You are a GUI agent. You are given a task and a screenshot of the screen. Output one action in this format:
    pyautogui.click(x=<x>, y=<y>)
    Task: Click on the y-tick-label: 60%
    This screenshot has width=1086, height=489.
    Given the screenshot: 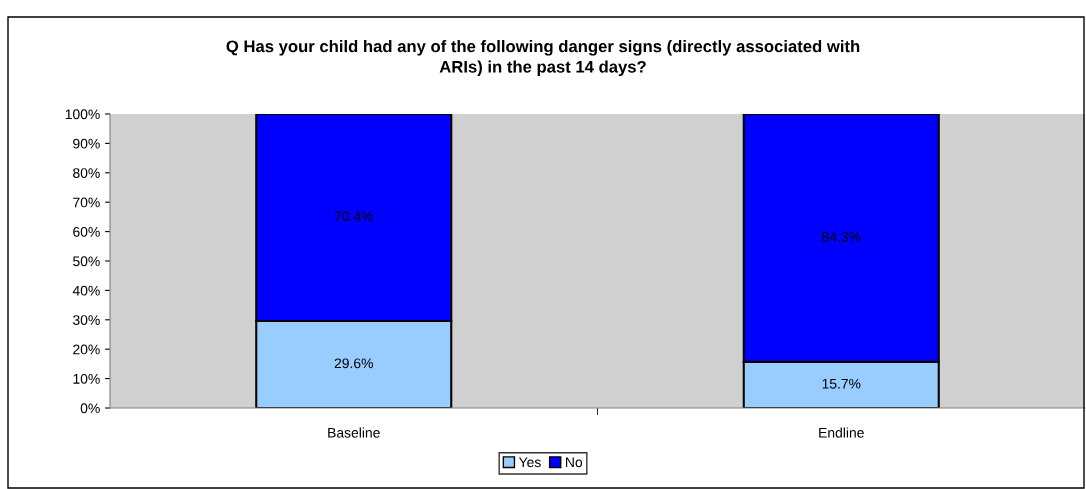 What is the action you would take?
    pyautogui.click(x=86, y=231)
    